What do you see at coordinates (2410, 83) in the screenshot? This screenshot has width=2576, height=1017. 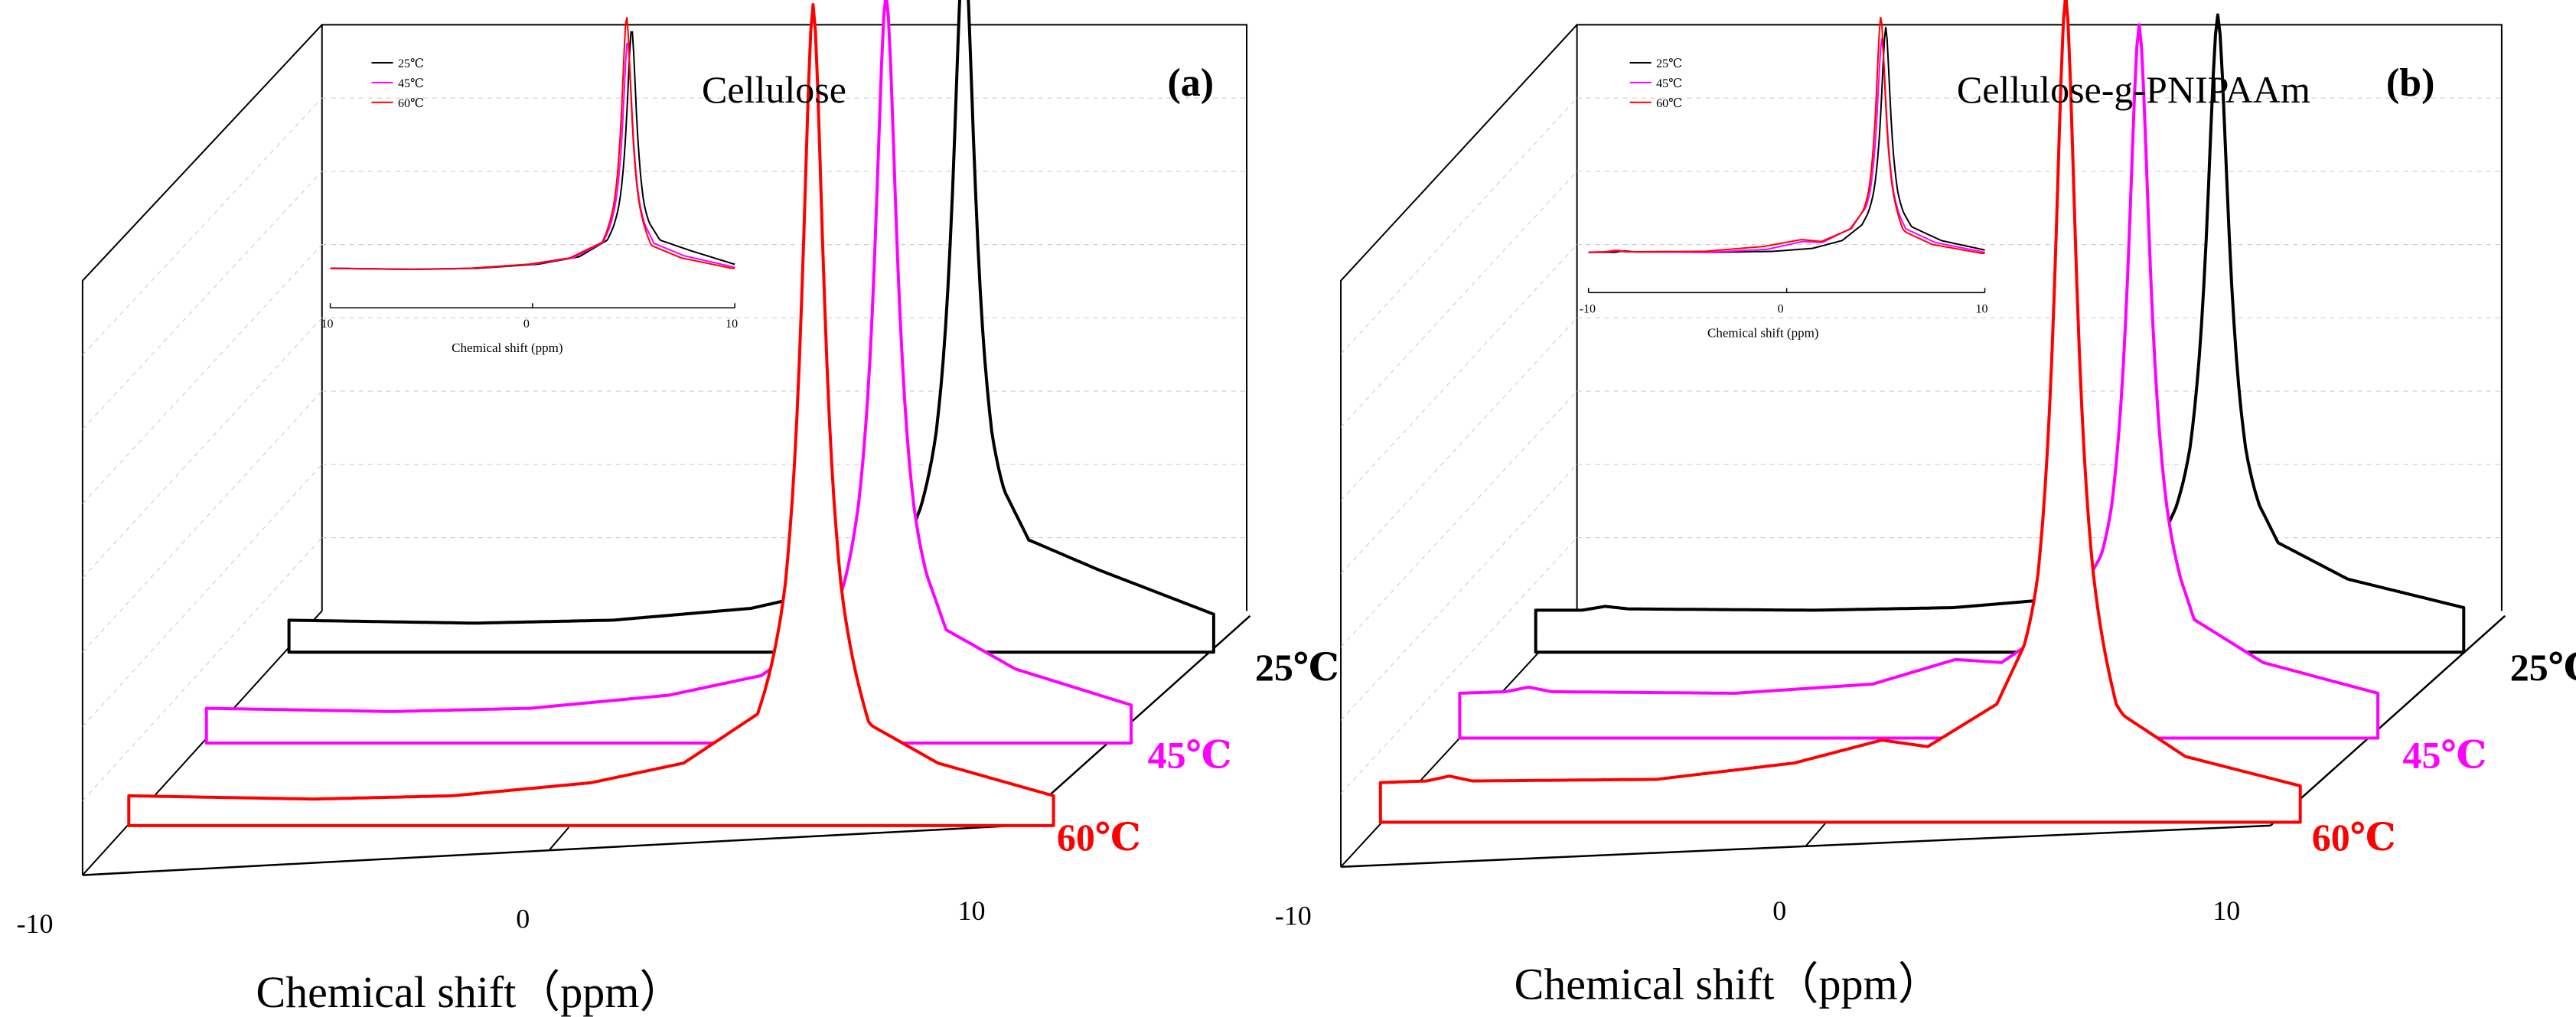 I see `panel-label: (b)` at bounding box center [2410, 83].